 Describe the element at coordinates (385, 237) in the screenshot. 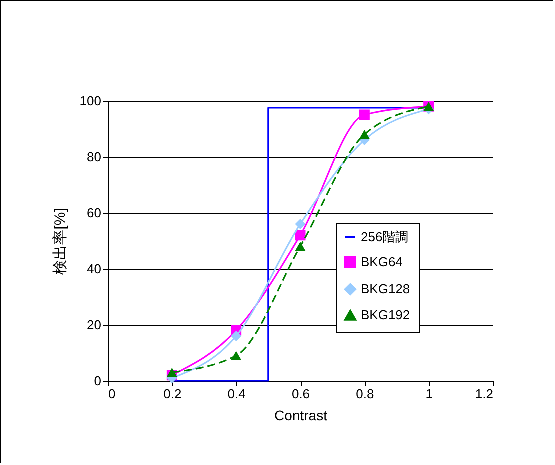

I see `legend-label: 256階調` at that location.